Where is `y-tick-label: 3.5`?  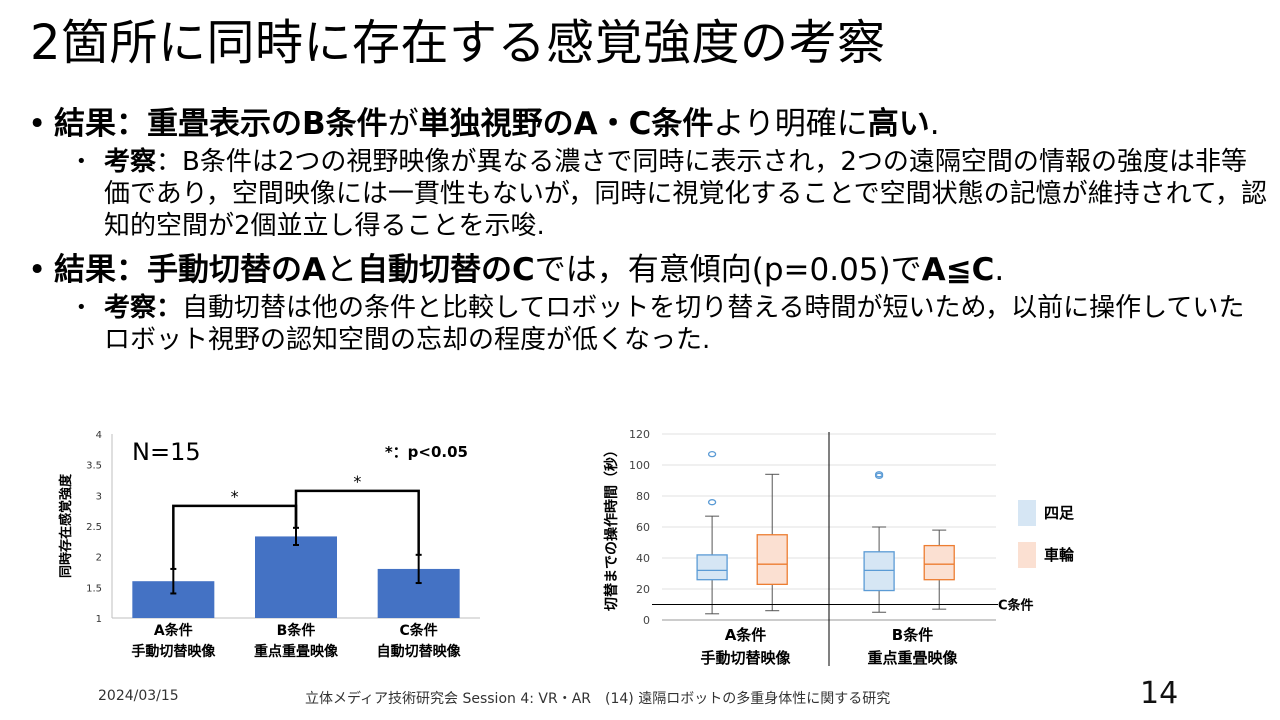
y-tick-label: 3.5 is located at coordinates (94, 466).